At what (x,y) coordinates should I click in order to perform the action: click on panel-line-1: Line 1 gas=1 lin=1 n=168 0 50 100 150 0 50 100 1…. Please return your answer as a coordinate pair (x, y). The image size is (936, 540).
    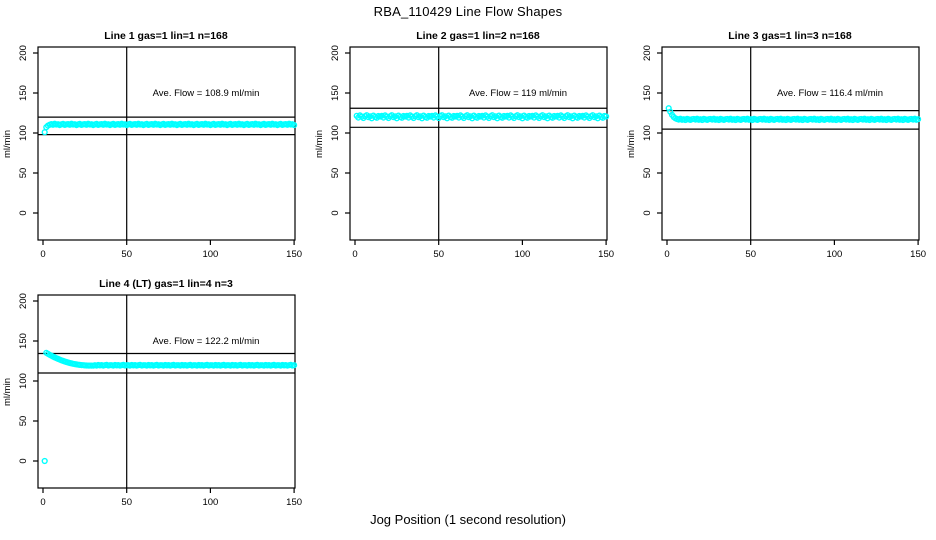
    Looking at the image, I should click on (156, 147).